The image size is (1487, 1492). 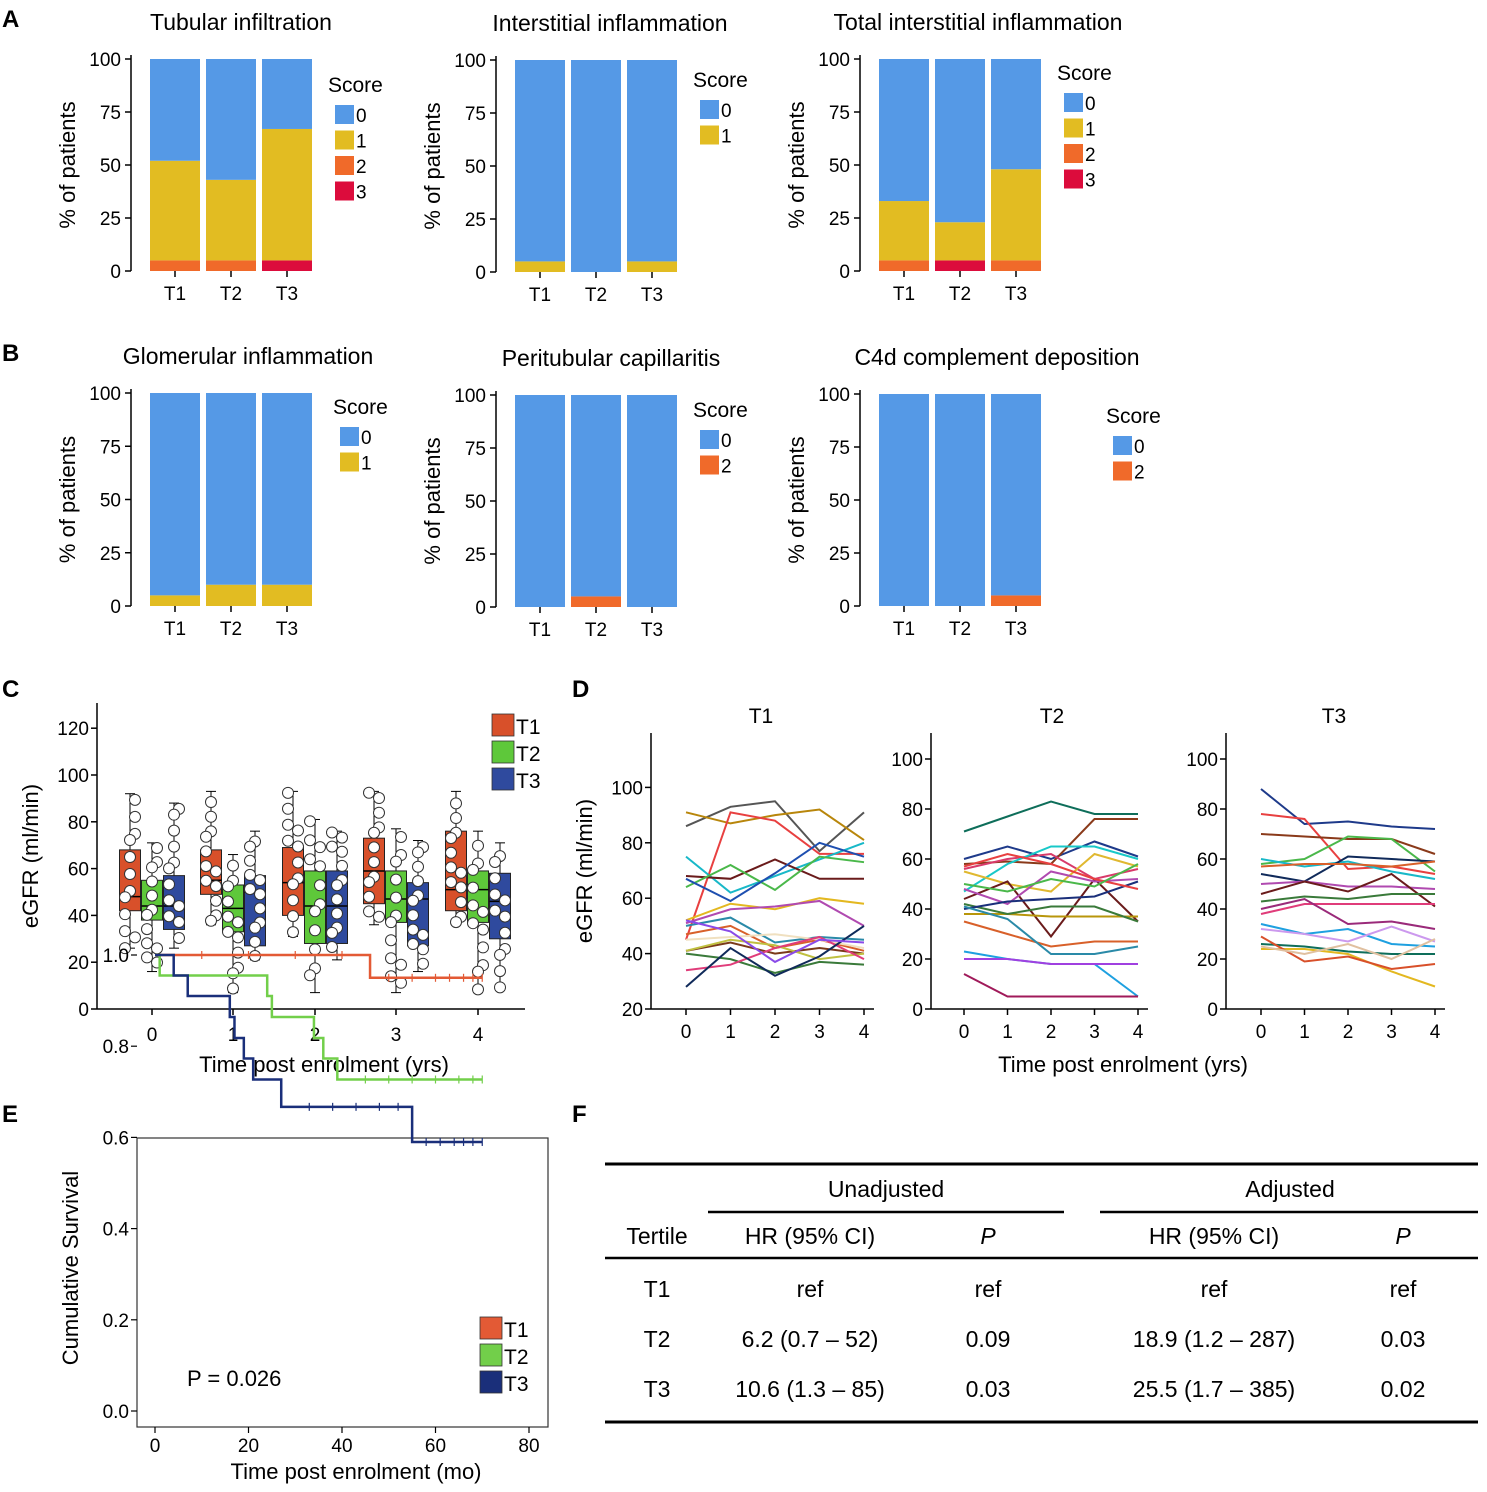 What do you see at coordinates (810, 1389) in the screenshot?
I see `row-hr-unadjusted: 10.6 (1.3 – 85)` at bounding box center [810, 1389].